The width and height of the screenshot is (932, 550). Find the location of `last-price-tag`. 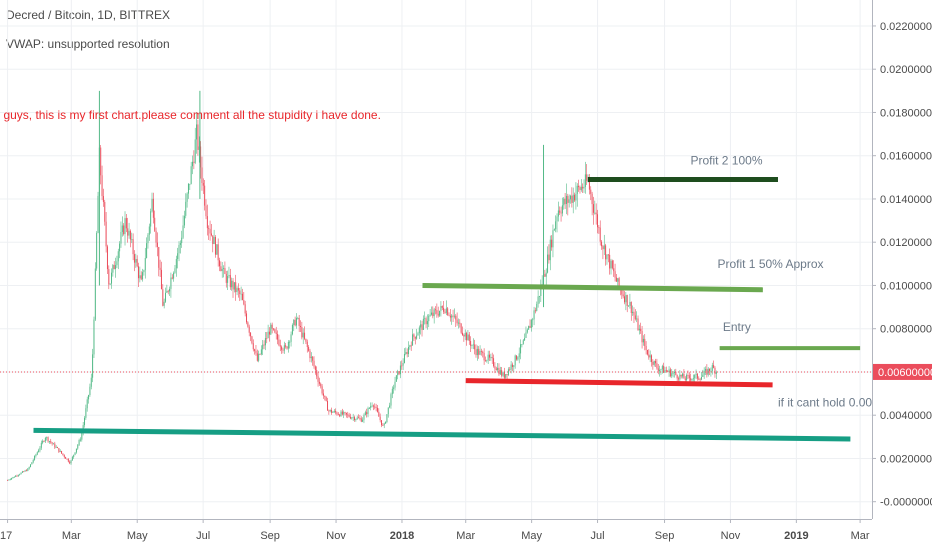

last-price-tag is located at coordinates (902, 371).